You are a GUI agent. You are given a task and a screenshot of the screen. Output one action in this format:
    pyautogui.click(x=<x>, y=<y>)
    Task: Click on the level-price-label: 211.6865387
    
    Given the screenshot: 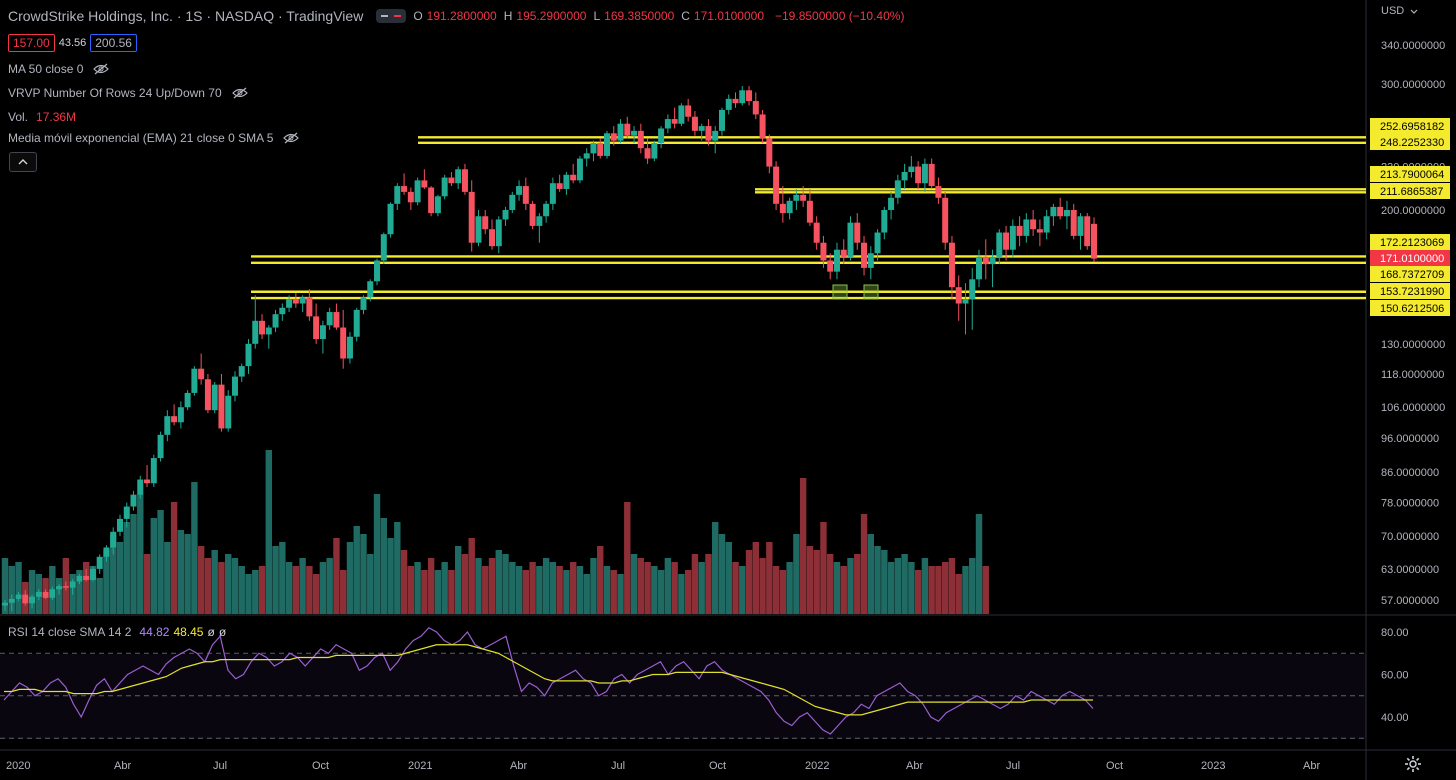 What is the action you would take?
    pyautogui.click(x=1411, y=192)
    